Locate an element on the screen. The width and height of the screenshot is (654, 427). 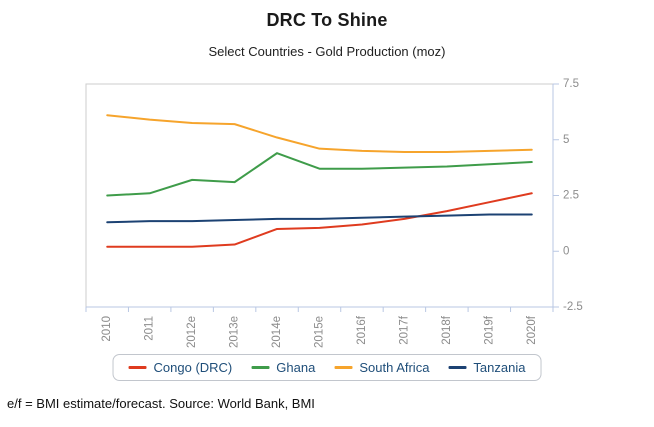
chart-subtitle: Select Countries - Gold Production (moz) is located at coordinates (327, 51).